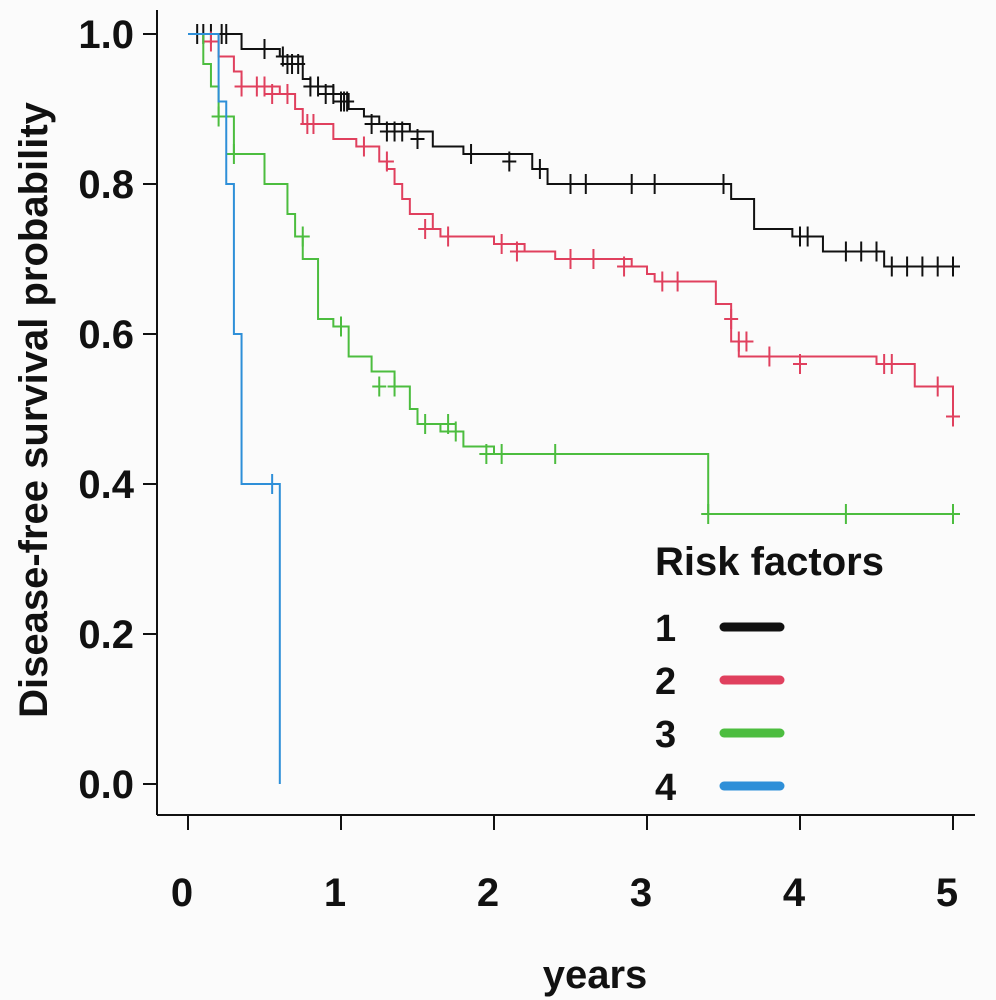 The image size is (996, 1000). Describe the element at coordinates (106, 785) in the screenshot. I see `y-tick-label: 0.0` at that location.